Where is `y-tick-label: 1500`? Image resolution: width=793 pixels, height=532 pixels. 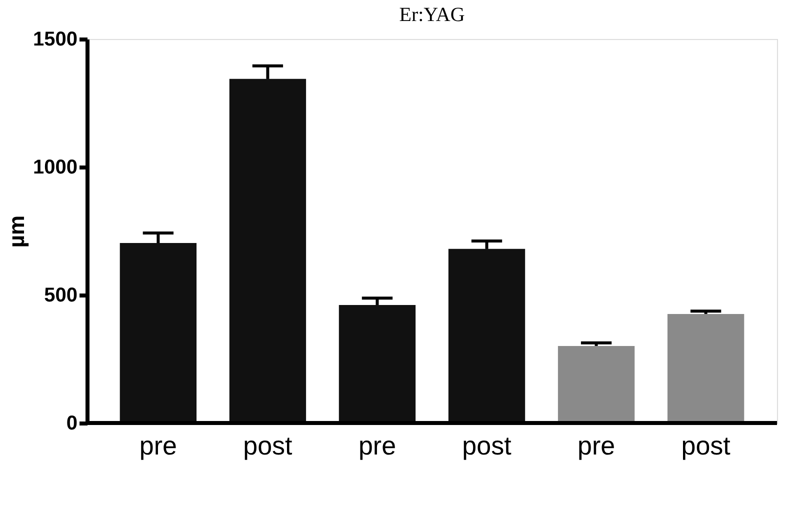 y-tick-label: 1500 is located at coordinates (55, 39).